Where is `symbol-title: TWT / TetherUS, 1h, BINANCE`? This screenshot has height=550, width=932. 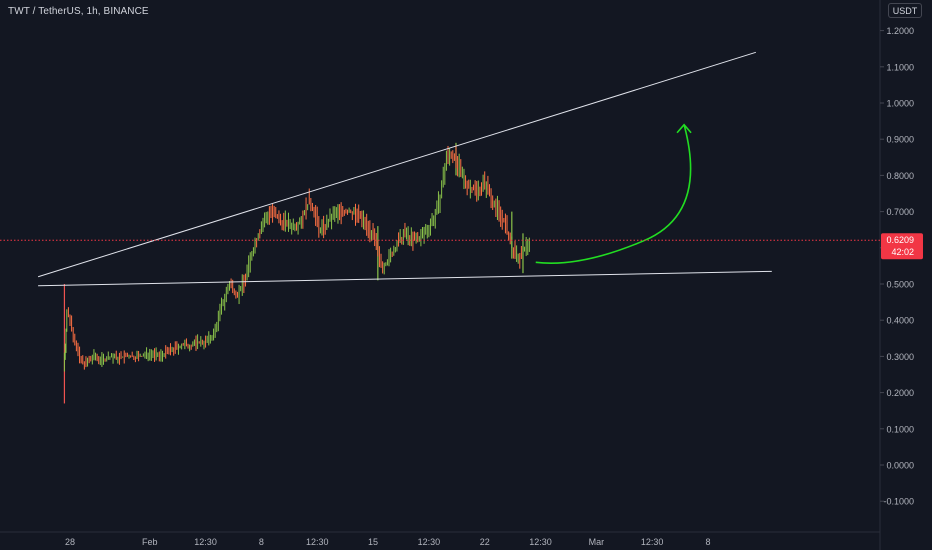
symbol-title: TWT / TetherUS, 1h, BINANCE is located at coordinates (78, 11).